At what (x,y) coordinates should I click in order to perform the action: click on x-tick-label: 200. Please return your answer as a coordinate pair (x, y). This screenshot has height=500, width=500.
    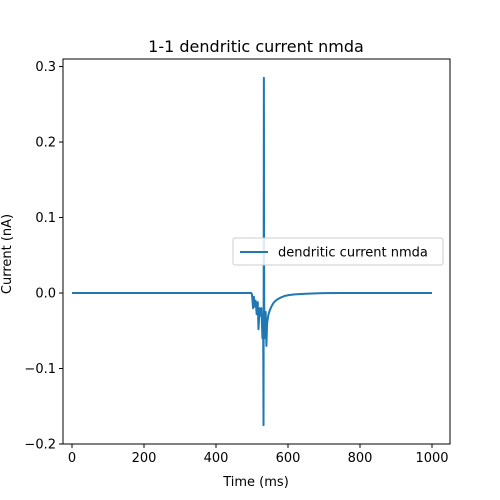
    Looking at the image, I should click on (144, 458).